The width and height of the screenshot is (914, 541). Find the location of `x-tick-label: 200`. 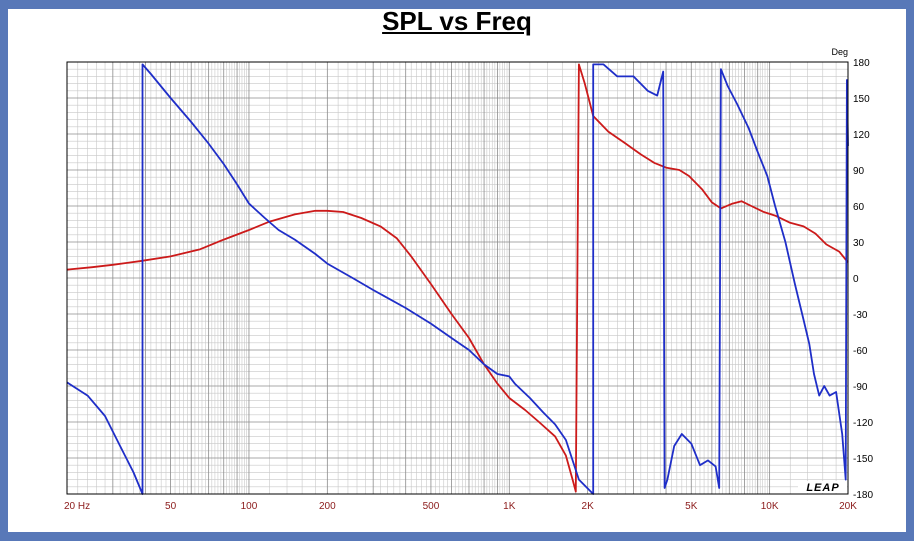

x-tick-label: 200 is located at coordinates (327, 506).